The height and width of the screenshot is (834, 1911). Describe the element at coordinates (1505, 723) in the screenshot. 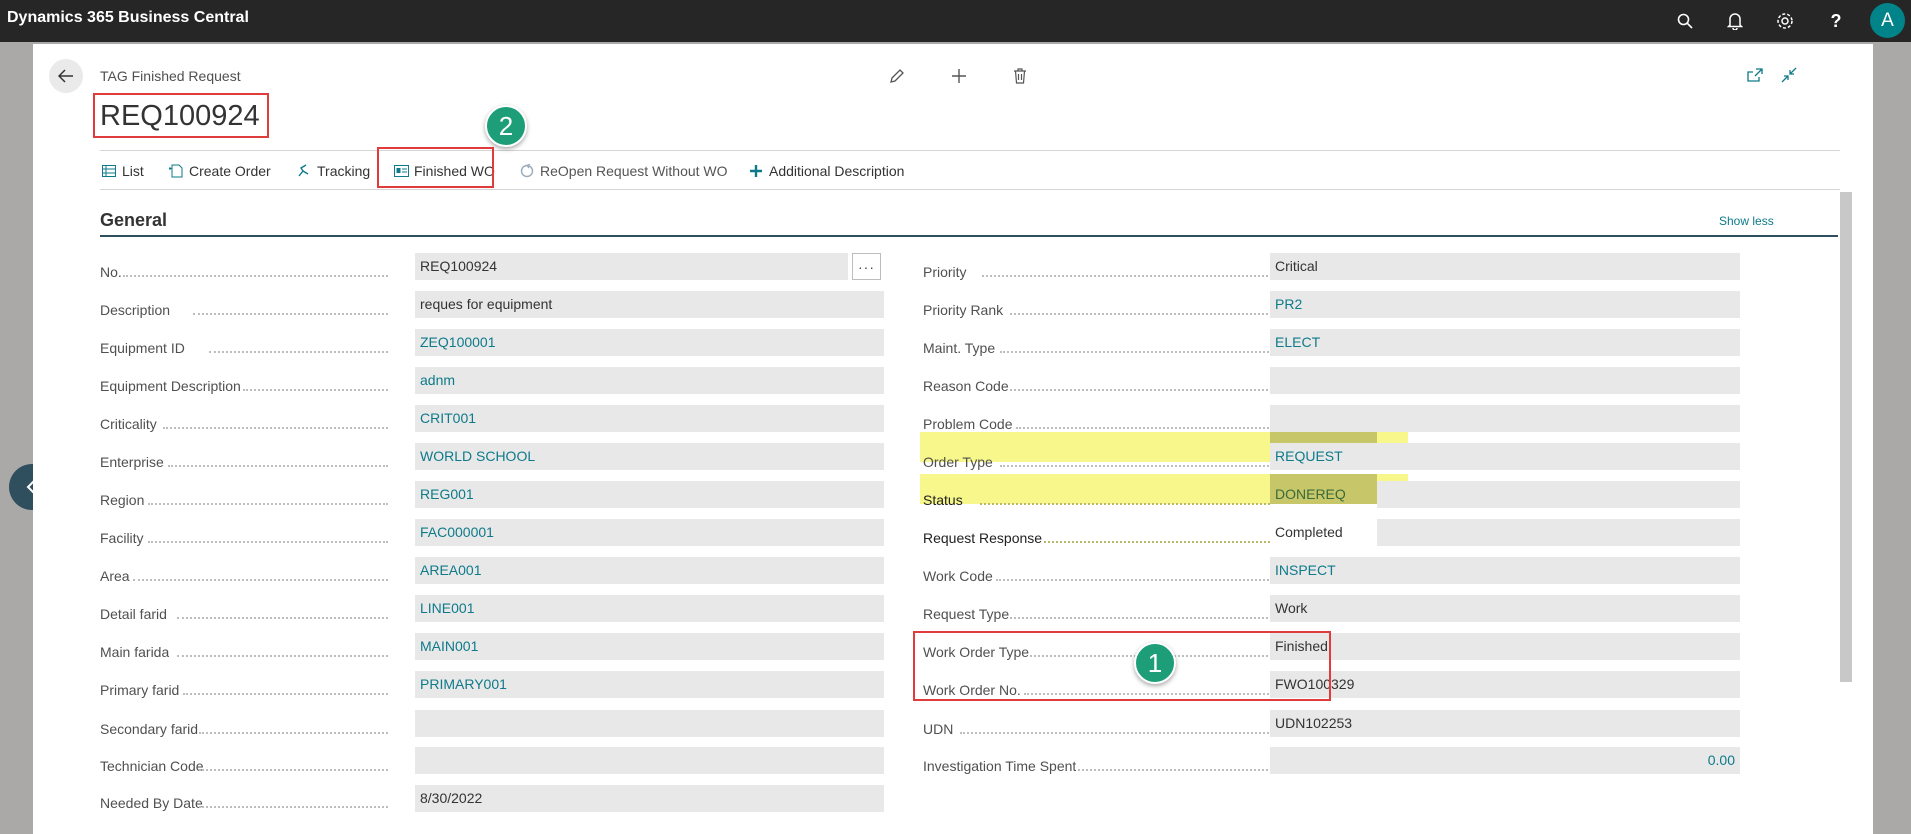

I see `field-value-udn: UDN102253` at that location.